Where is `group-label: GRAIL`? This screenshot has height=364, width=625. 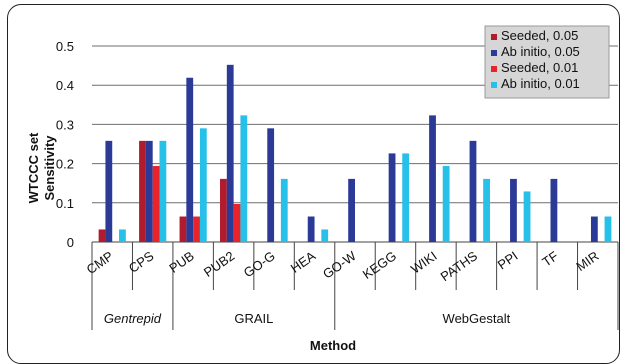
group-label: GRAIL is located at coordinates (253, 318).